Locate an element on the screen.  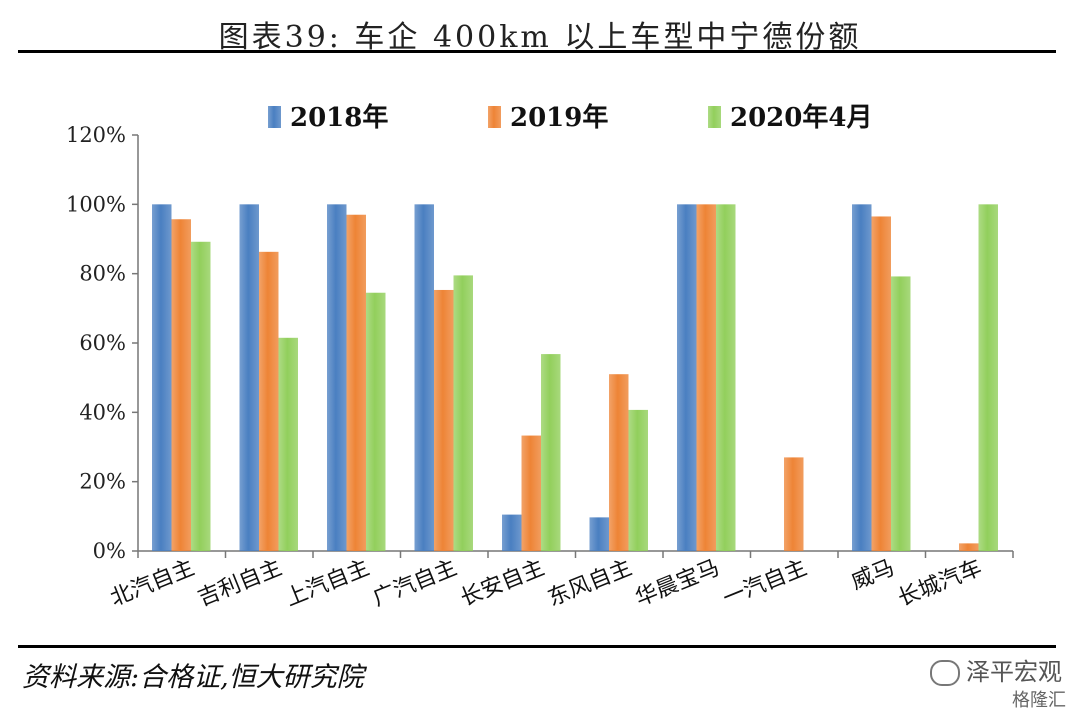
x-category-label: 长安自主 is located at coordinates (502, 583).